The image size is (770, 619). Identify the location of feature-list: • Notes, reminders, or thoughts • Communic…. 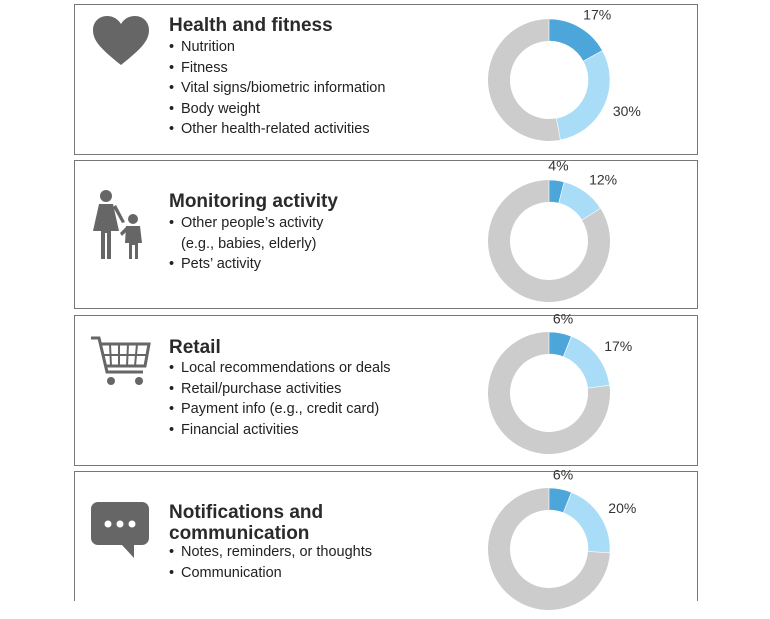
(270, 562).